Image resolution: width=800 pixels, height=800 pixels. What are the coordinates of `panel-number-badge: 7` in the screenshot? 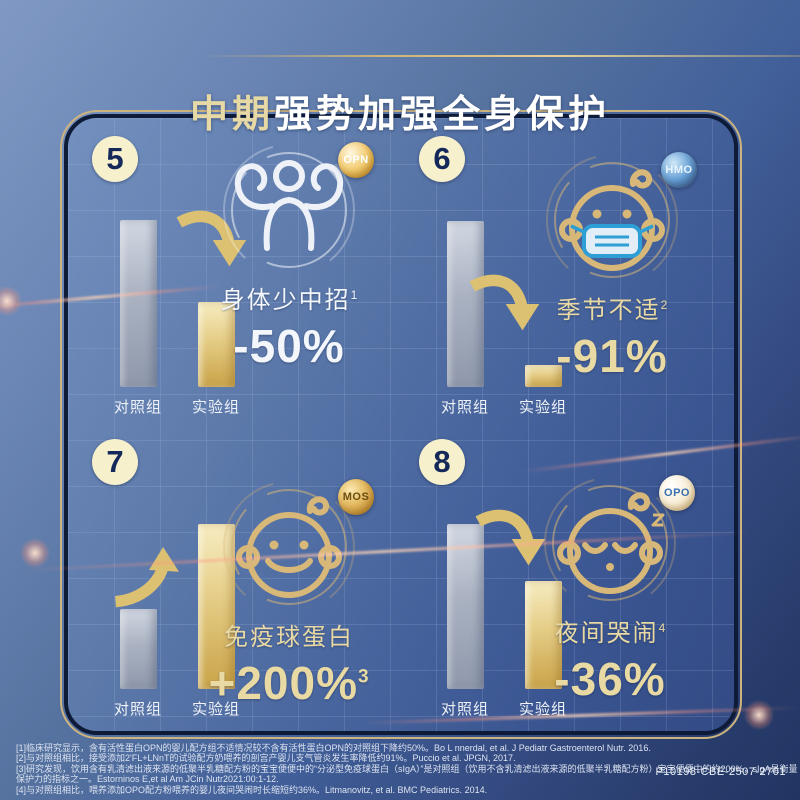 It's located at (115, 461).